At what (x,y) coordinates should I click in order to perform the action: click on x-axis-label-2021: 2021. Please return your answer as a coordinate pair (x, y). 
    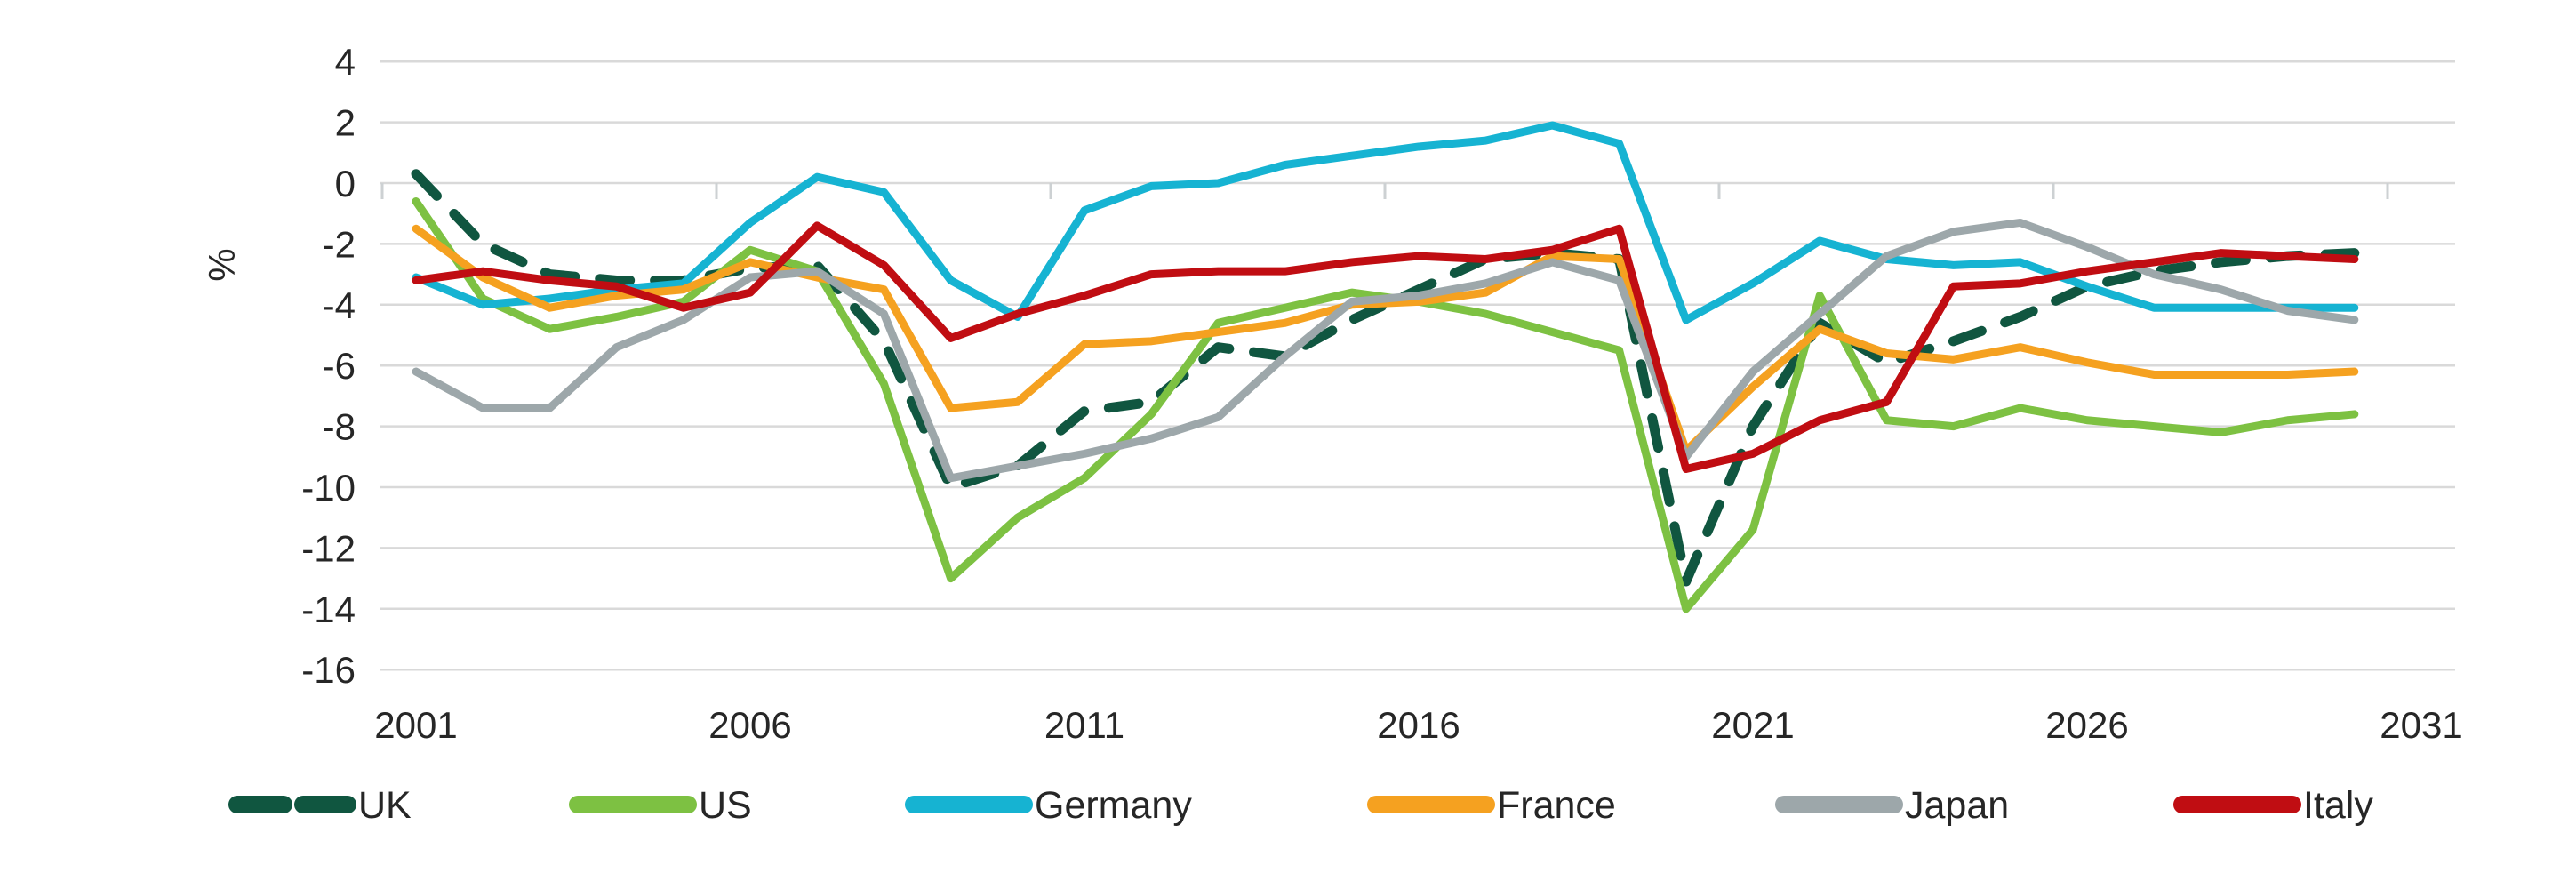
    Looking at the image, I should click on (1752, 725).